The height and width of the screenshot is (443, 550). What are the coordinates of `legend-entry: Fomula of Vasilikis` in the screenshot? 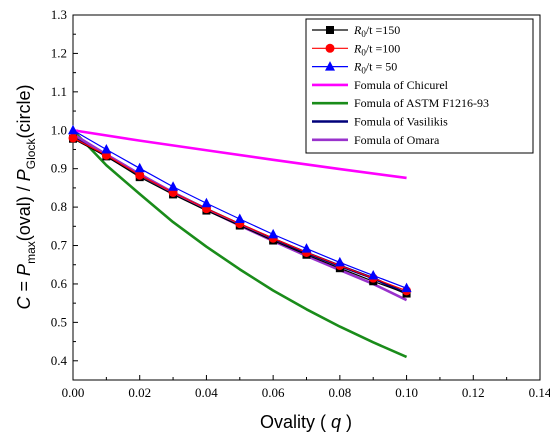 It's located at (380, 122).